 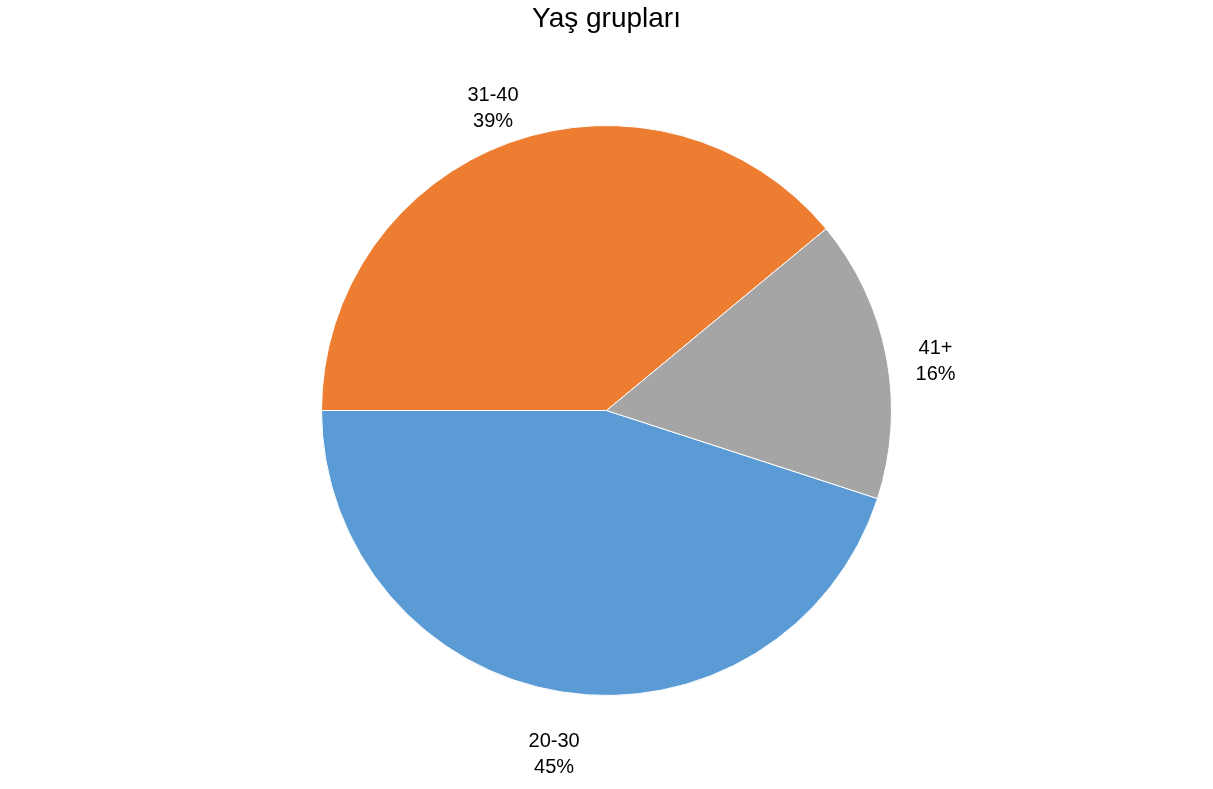 I want to click on data-label: 45%, so click(x=554, y=766).